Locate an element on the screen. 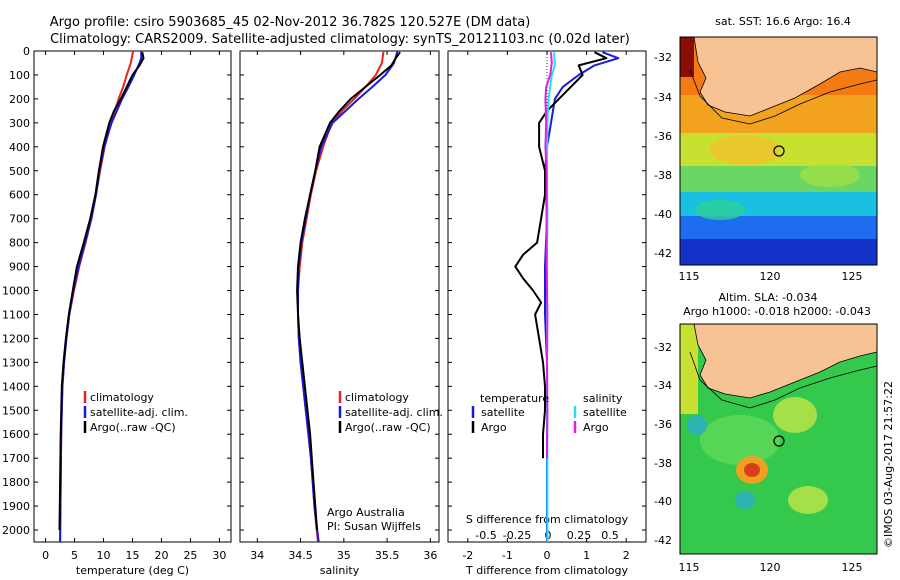 The image size is (900, 580). x-tick-label: 35 is located at coordinates (344, 555).